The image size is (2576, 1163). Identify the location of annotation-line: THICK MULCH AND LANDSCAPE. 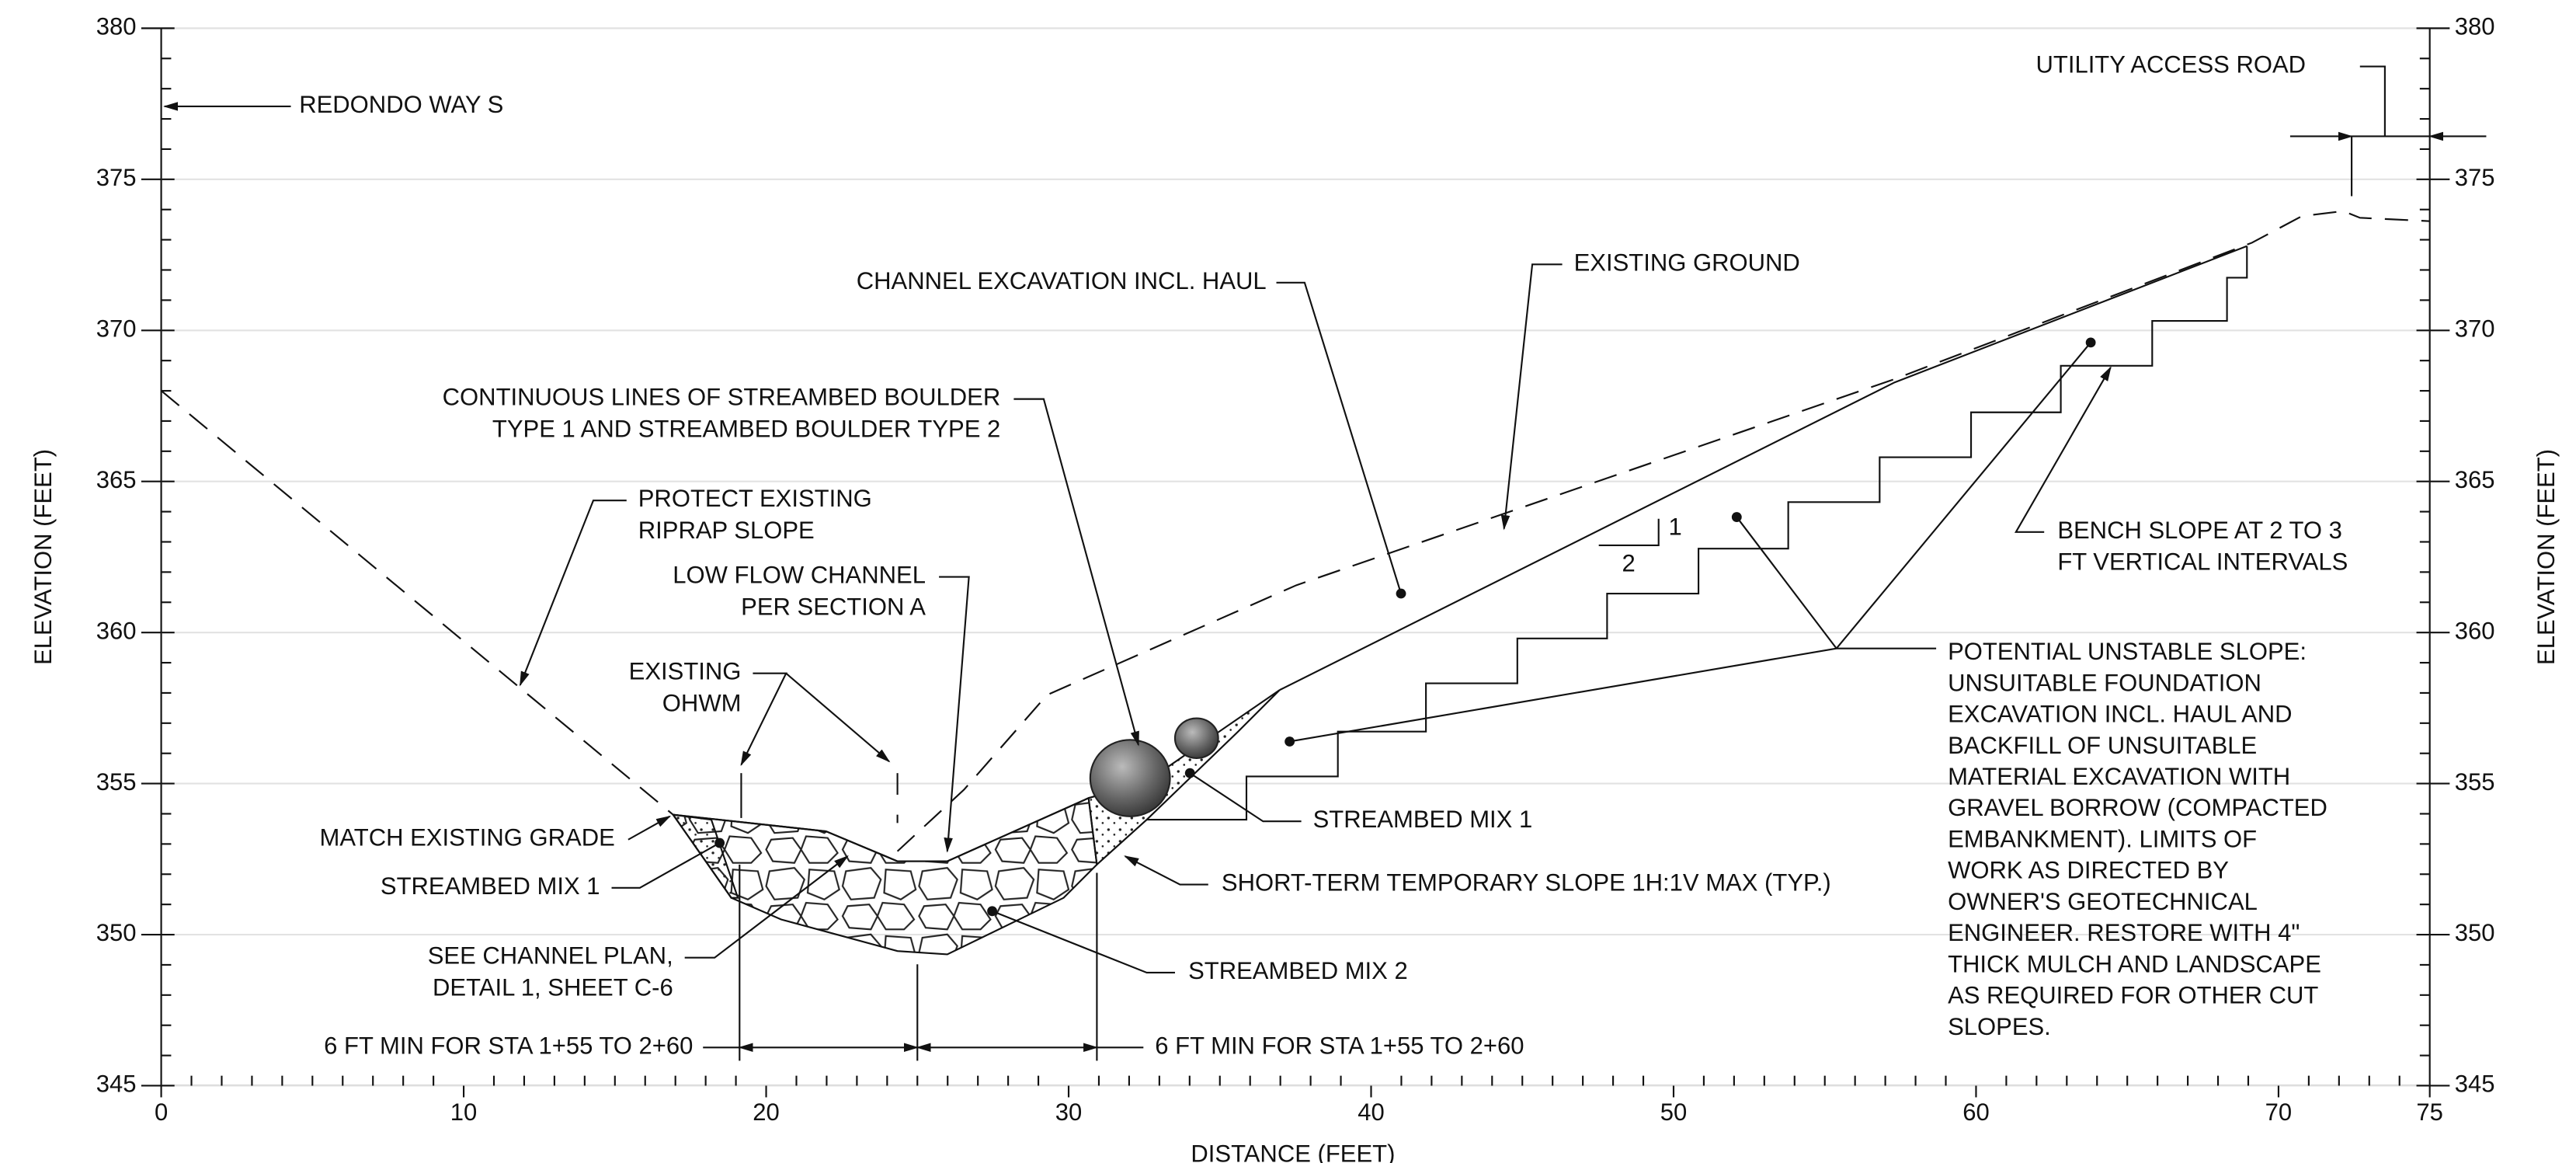
(2134, 965).